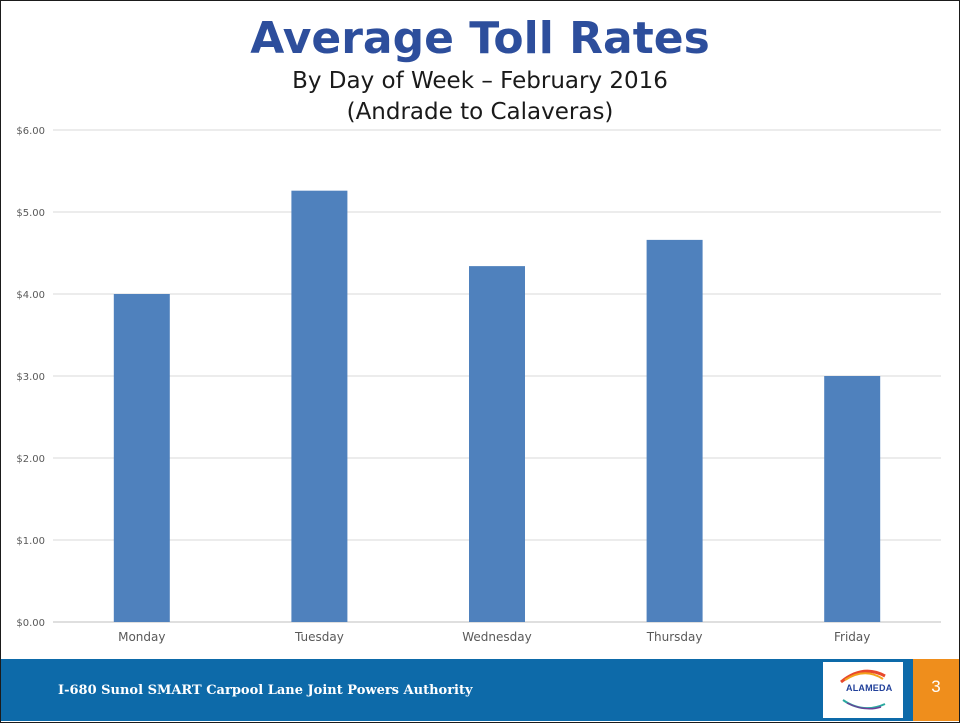 The height and width of the screenshot is (723, 960). Describe the element at coordinates (480, 112) in the screenshot. I see `slide-subtitle-segment: (Andrade to Calaveras)` at that location.